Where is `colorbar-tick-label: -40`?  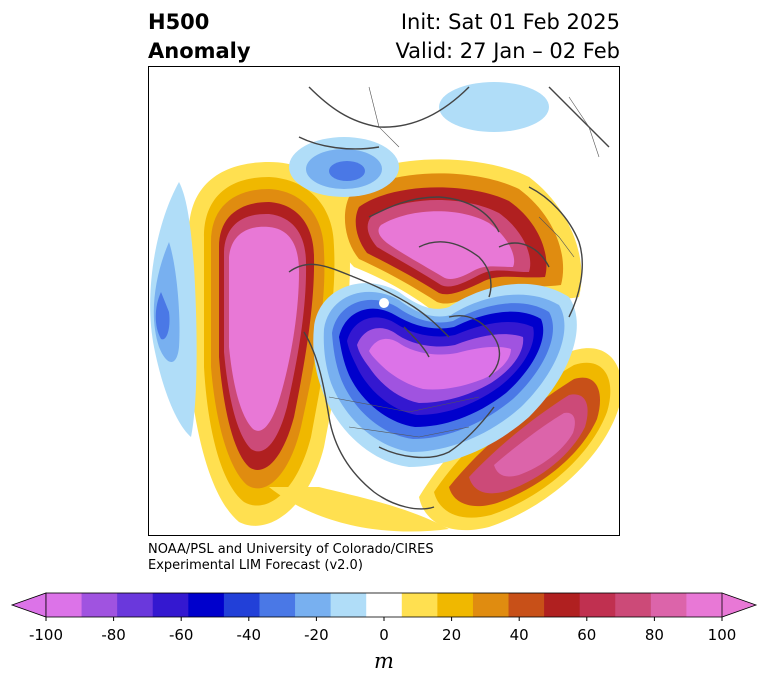
colorbar-tick-label: -40 is located at coordinates (249, 635).